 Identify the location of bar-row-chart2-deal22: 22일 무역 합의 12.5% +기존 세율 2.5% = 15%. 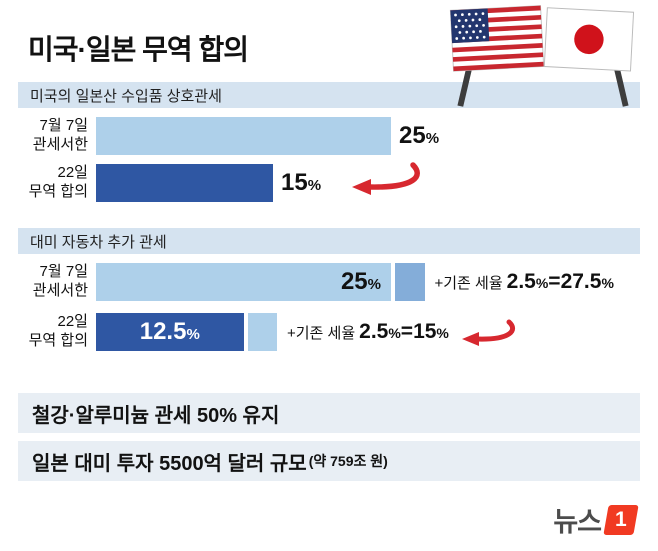
(329, 332).